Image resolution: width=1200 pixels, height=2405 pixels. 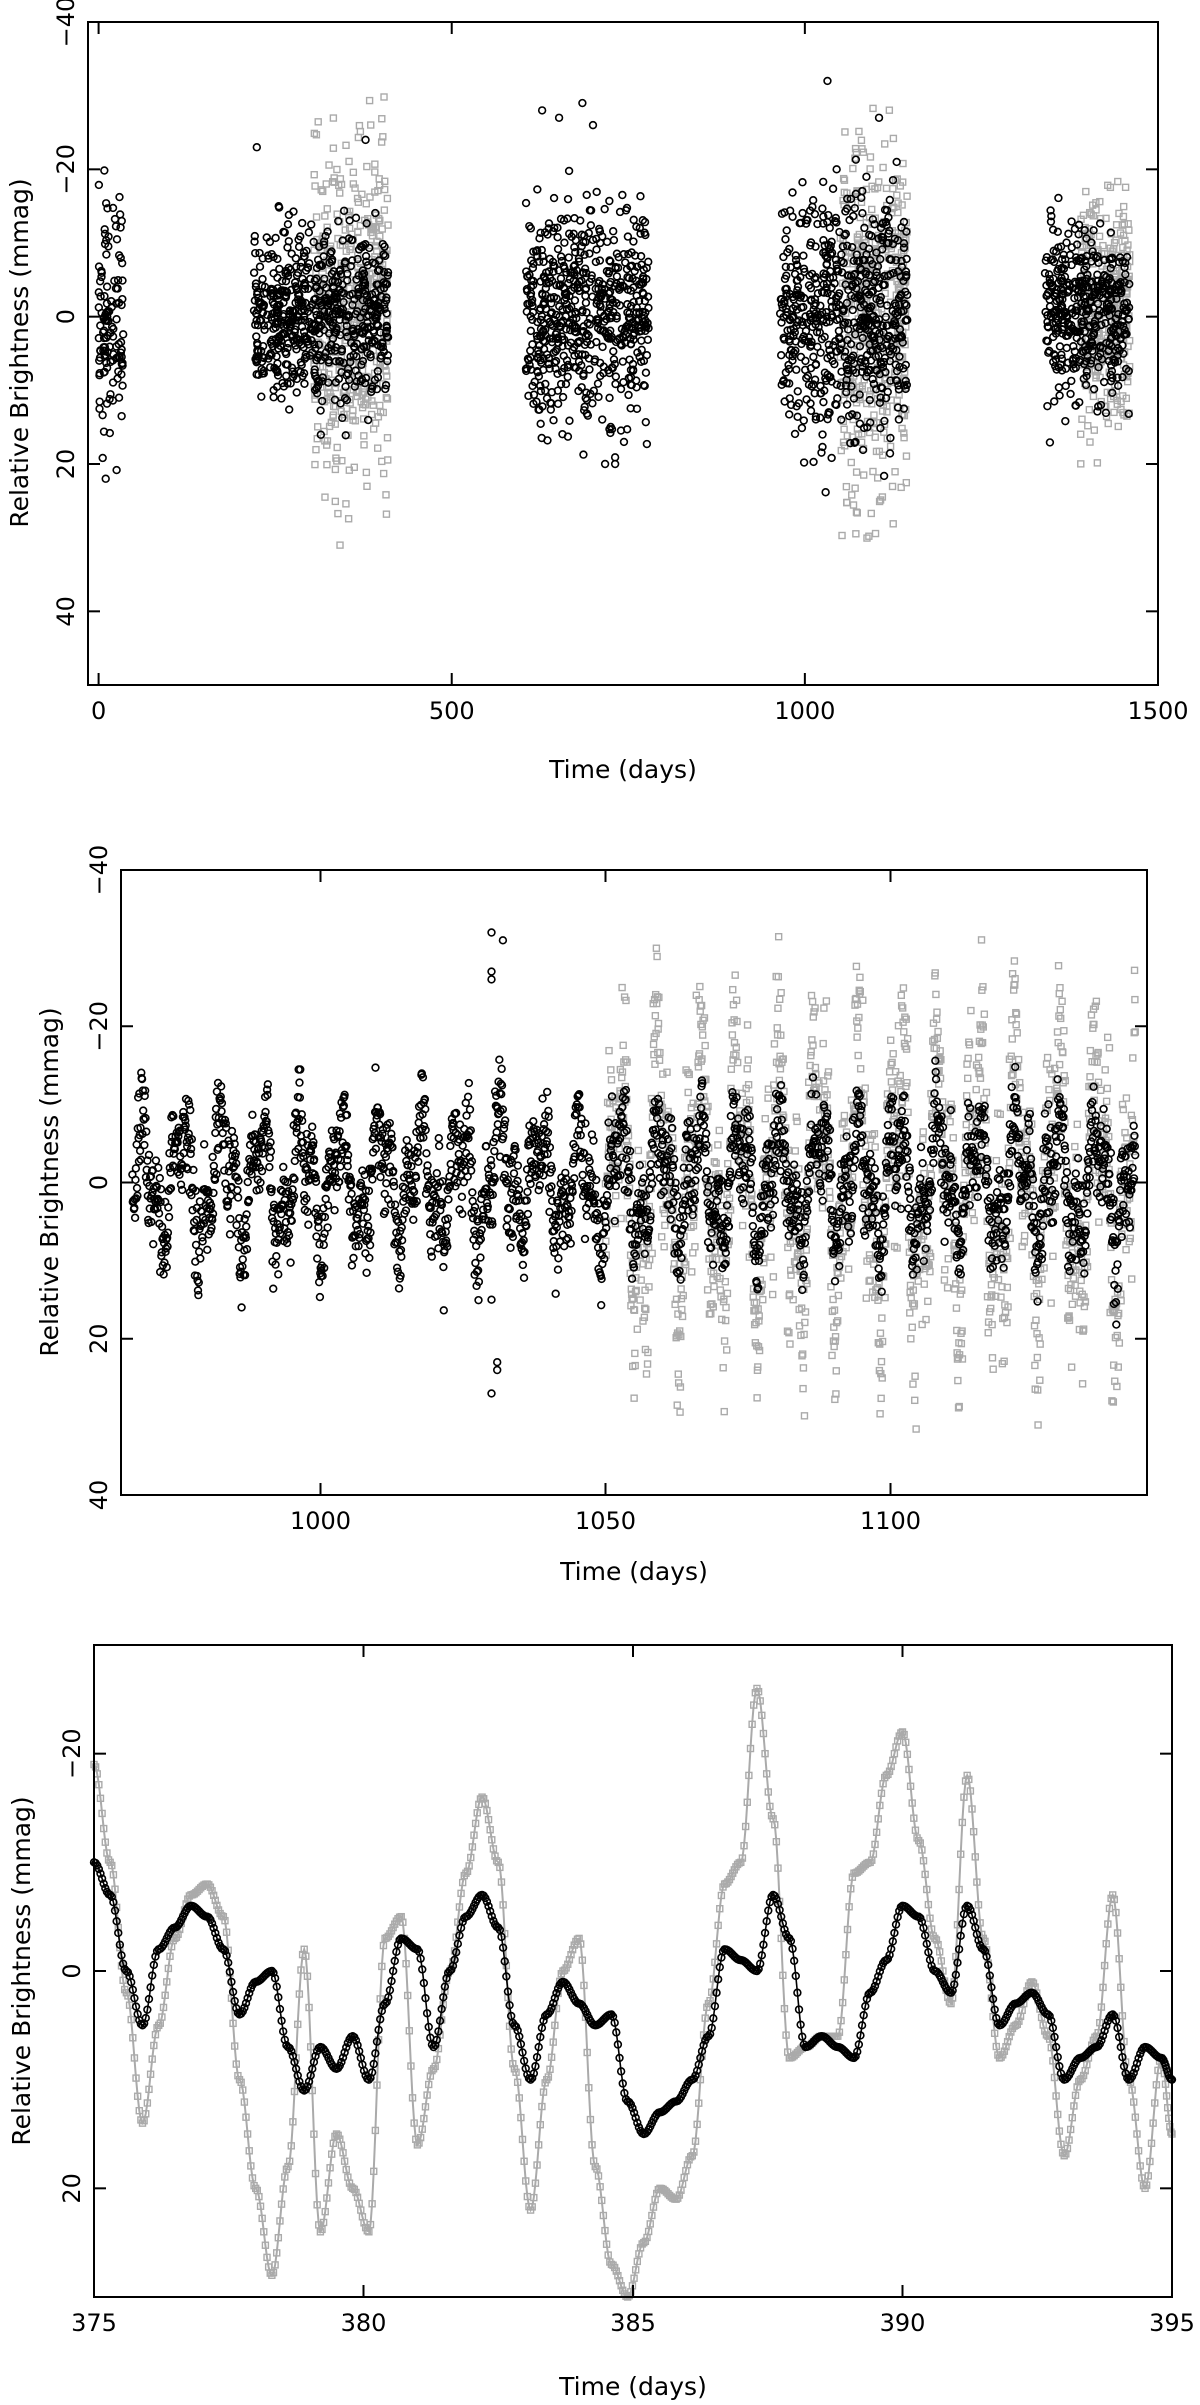 I want to click on y-tick-label: −40, so click(x=66, y=23).